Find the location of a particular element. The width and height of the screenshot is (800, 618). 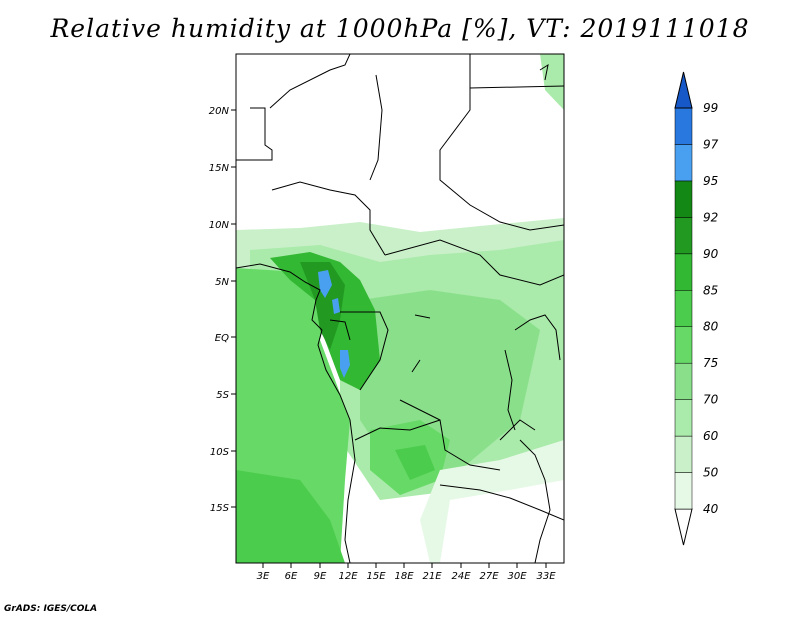

lat-label: 10S is located at coordinates (220, 452).